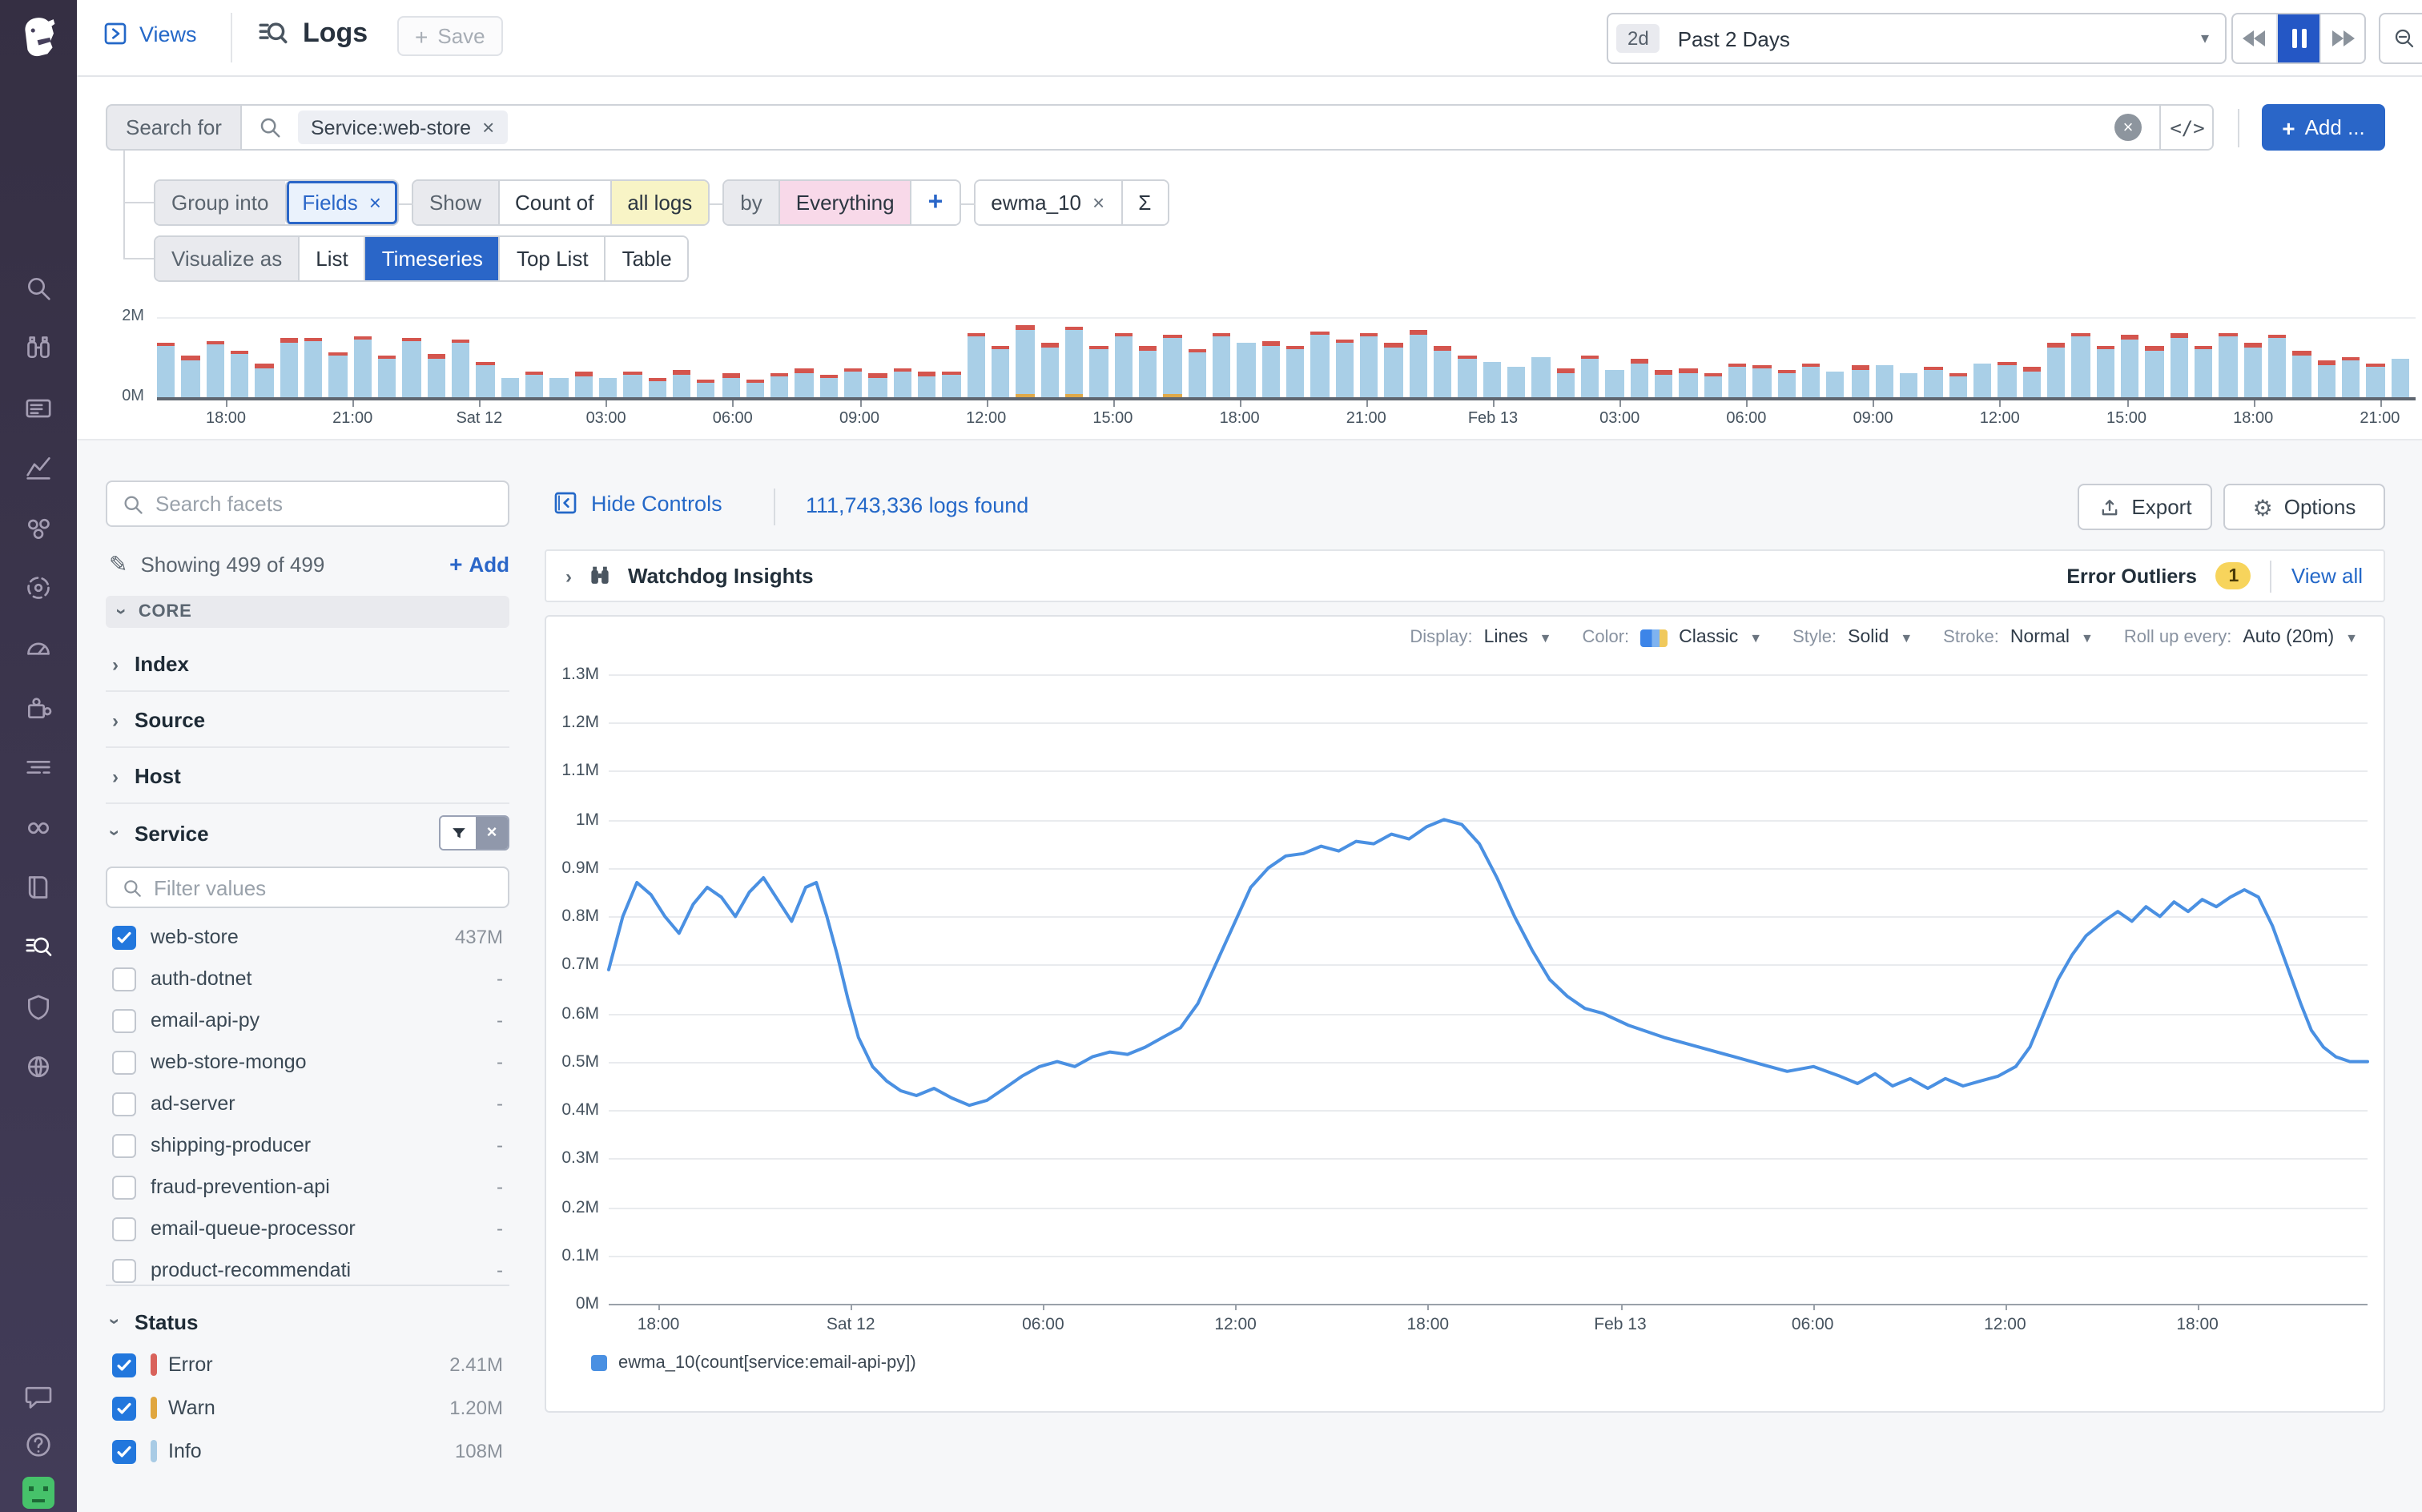 The height and width of the screenshot is (1512, 2422). What do you see at coordinates (659, 202) in the screenshot?
I see `all-logs-segment: all logs` at bounding box center [659, 202].